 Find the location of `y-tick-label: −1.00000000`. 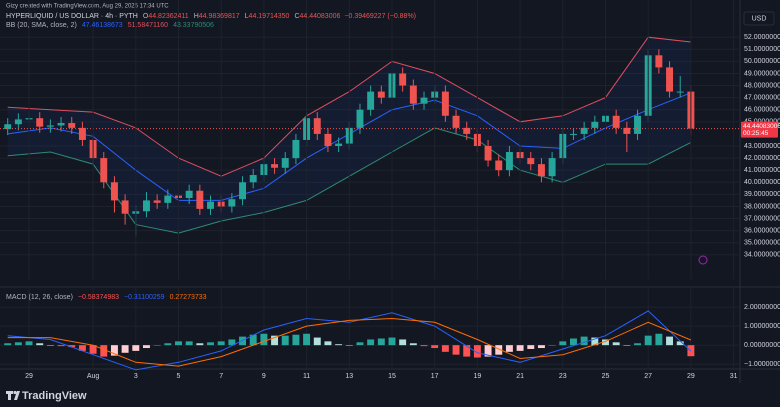

y-tick-label: −1.00000000 is located at coordinates (762, 364).